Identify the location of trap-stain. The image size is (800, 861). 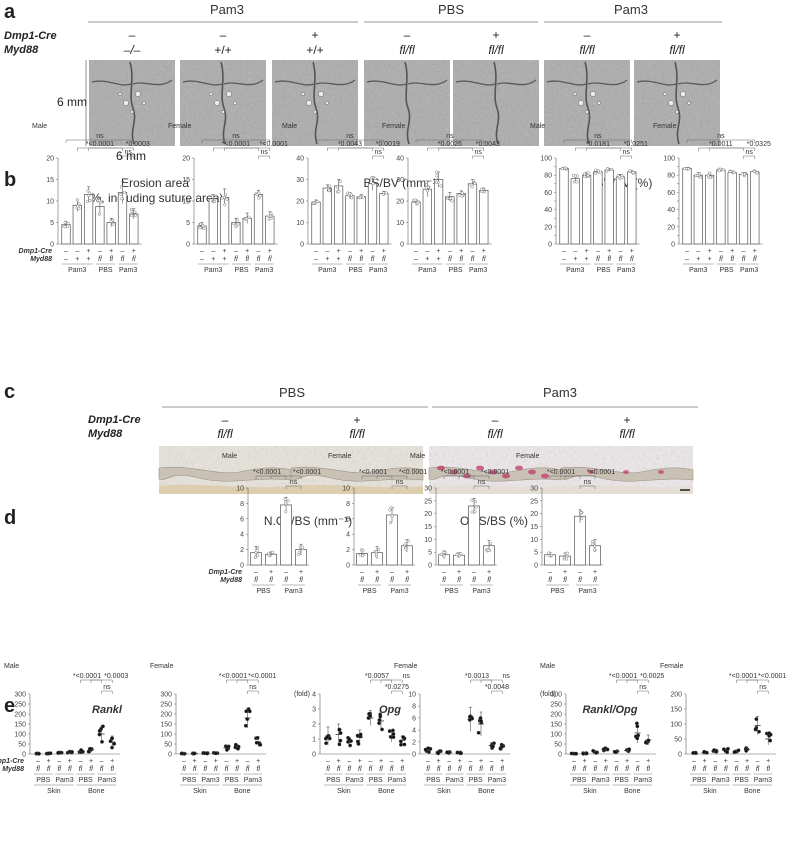
(591, 472).